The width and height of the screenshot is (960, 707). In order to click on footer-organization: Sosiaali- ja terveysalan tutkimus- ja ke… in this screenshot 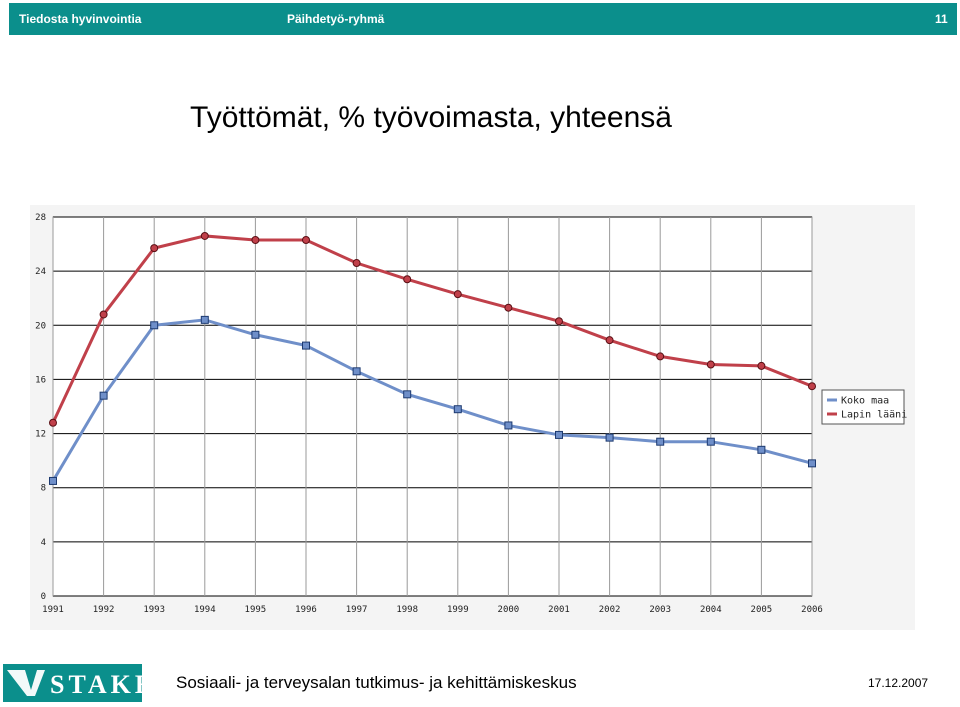, I will do `click(376, 682)`.